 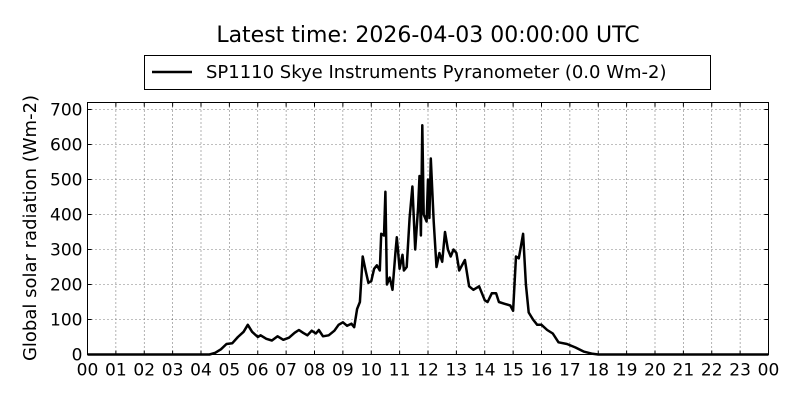 What do you see at coordinates (400, 371) in the screenshot?
I see `x-tick-label: 11` at bounding box center [400, 371].